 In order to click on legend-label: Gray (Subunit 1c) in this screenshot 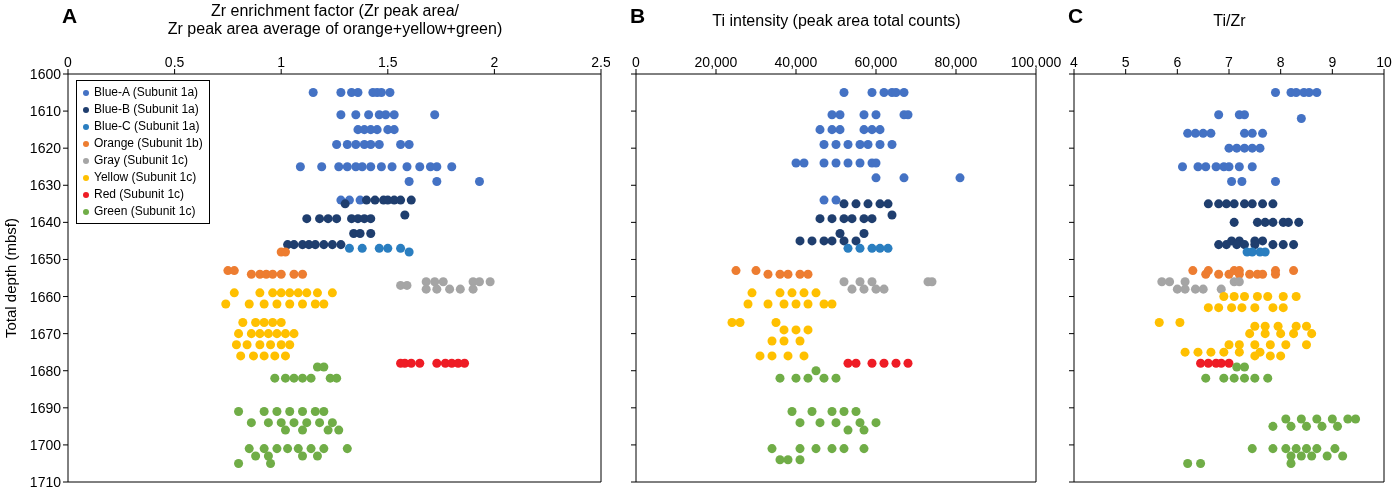, I will do `click(141, 160)`.